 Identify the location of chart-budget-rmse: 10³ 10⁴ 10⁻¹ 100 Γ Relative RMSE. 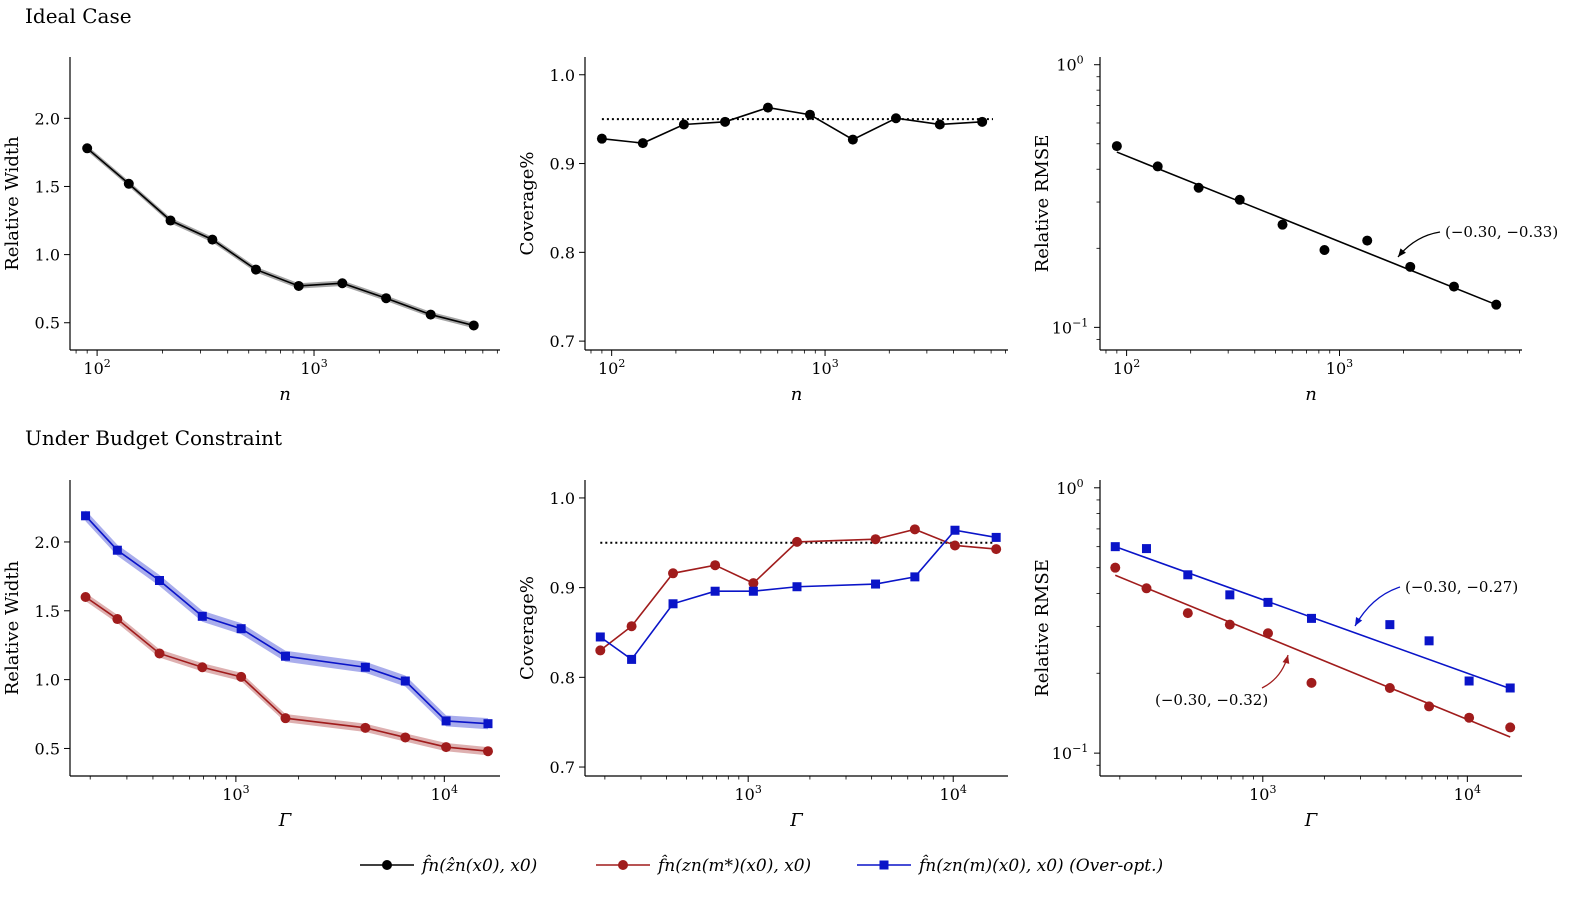
(1277, 654).